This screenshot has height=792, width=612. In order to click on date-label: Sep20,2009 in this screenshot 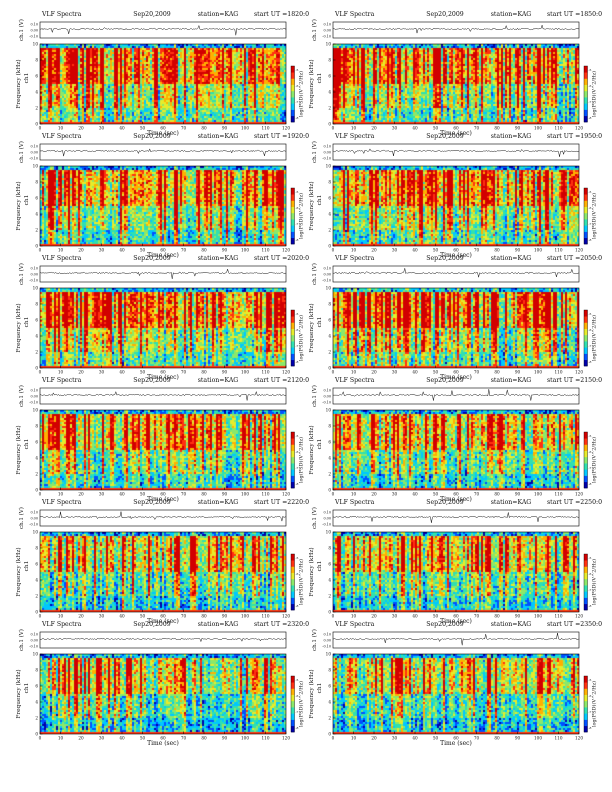, I will do `click(152, 502)`.